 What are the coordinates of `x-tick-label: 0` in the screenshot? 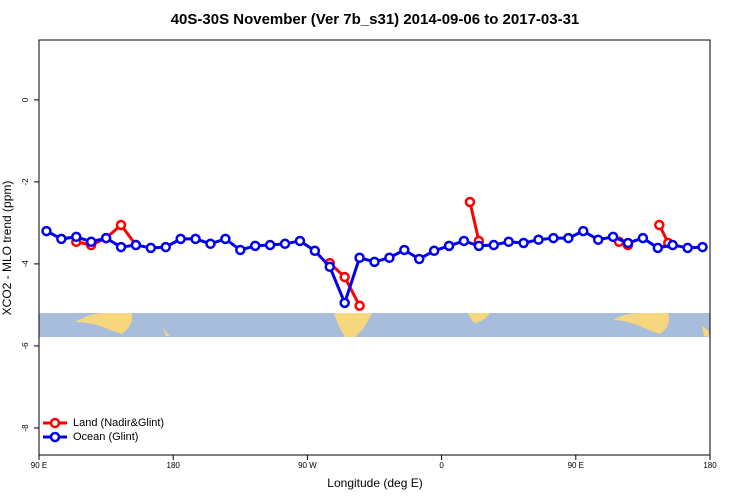 It's located at (441, 465).